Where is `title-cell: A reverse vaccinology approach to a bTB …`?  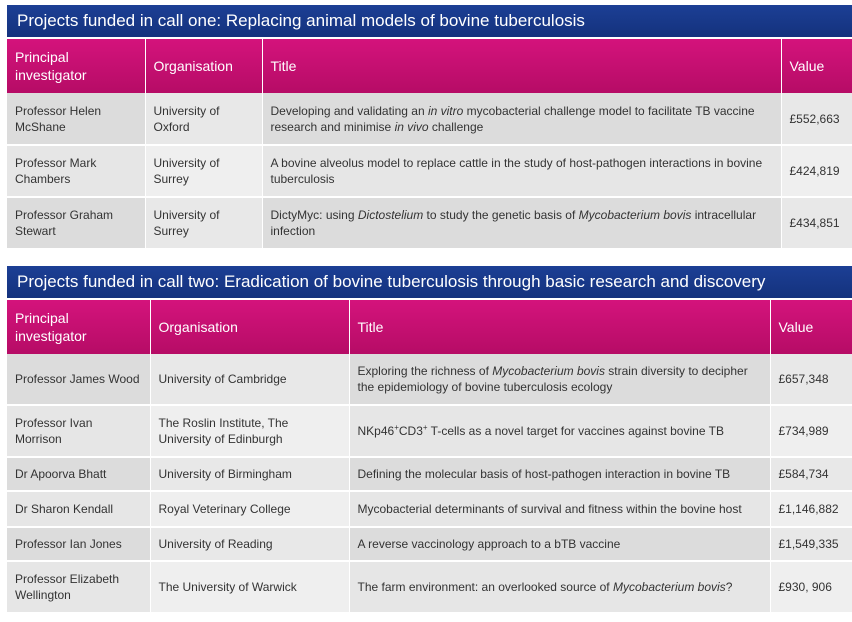
title-cell: A reverse vaccinology approach to a bTB … is located at coordinates (560, 544).